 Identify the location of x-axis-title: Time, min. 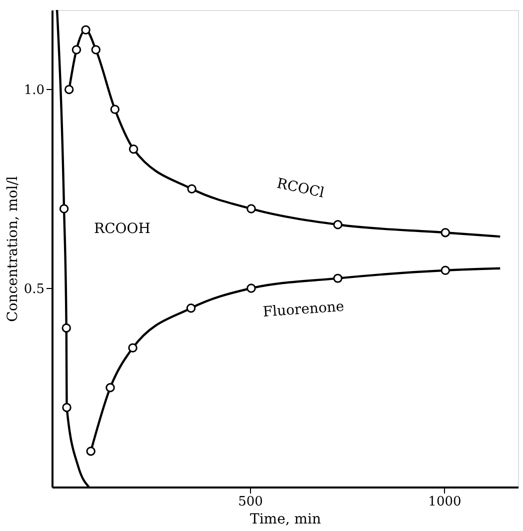
(286, 520).